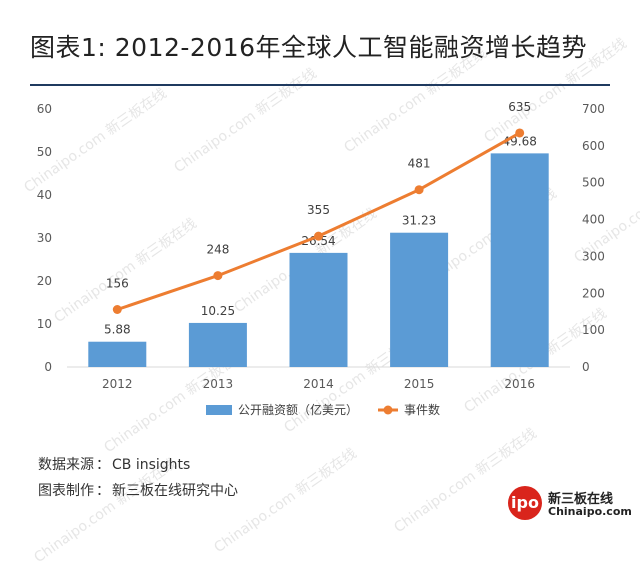  I want to click on legend-bar-swatch, so click(219, 410).